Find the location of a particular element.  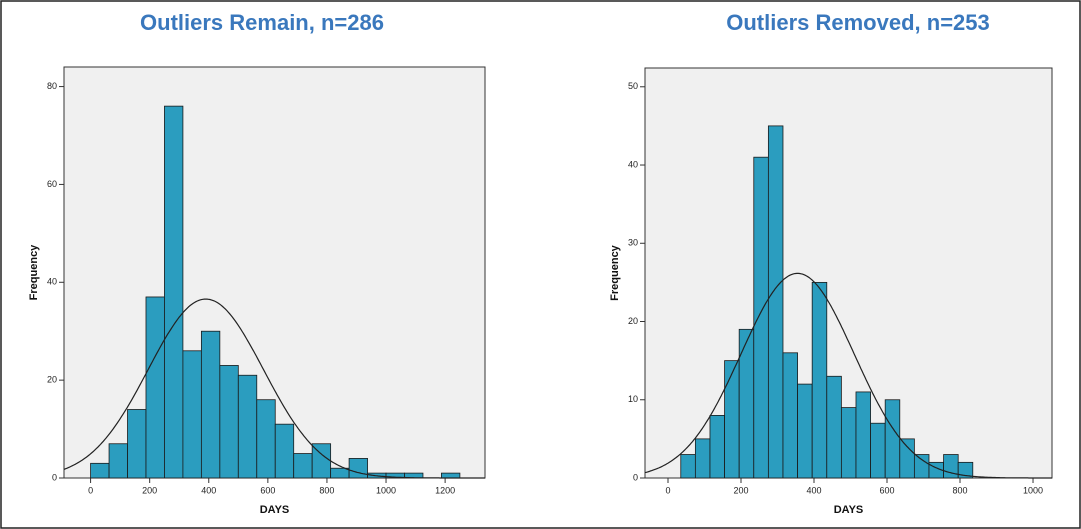

y-tick-label: 30 is located at coordinates (633, 243).